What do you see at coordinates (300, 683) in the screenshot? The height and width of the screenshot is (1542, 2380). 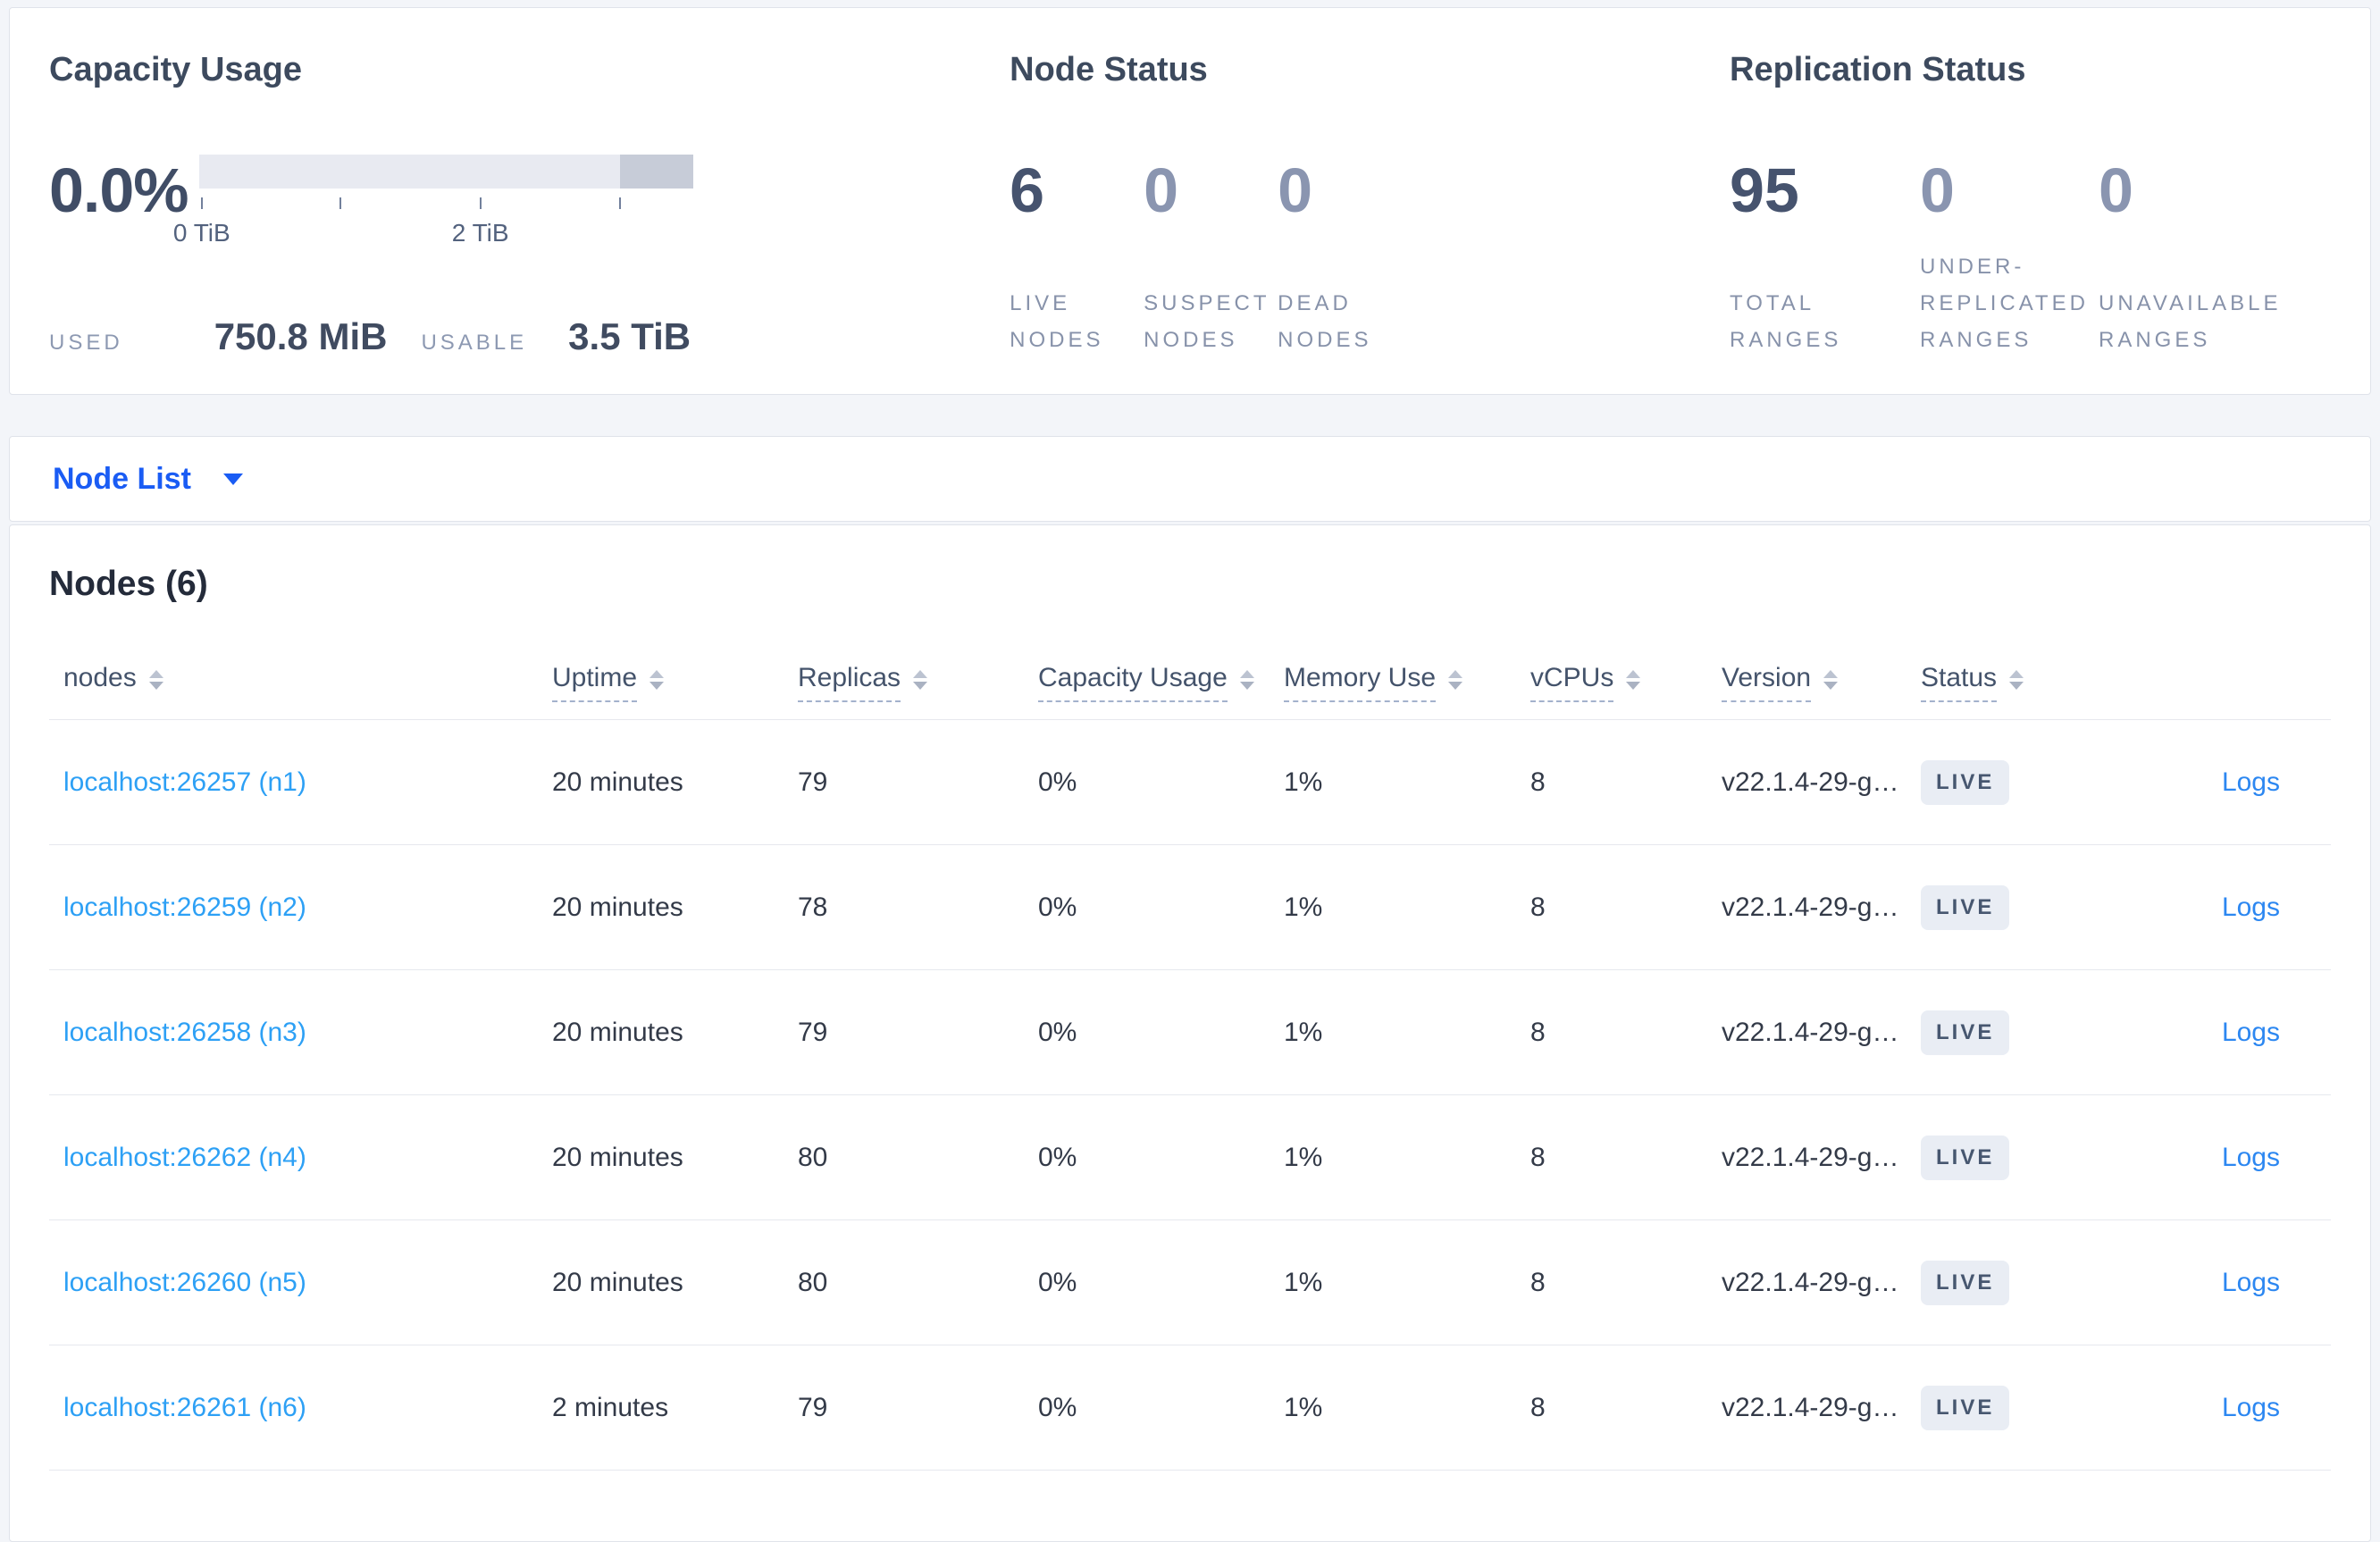 I see `column-header-nodes: nodes` at bounding box center [300, 683].